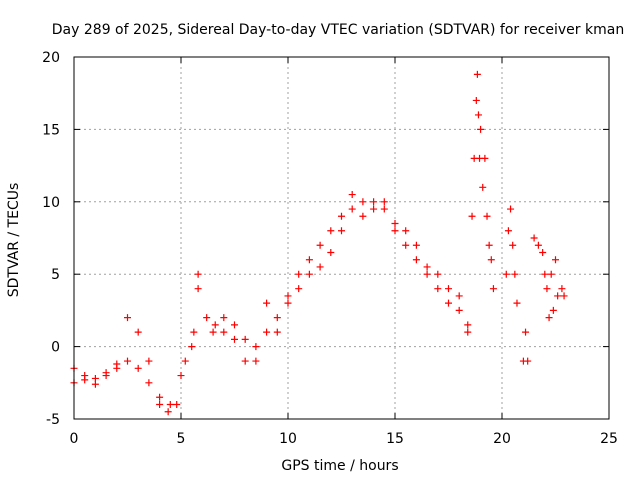 The width and height of the screenshot is (640, 480). Describe the element at coordinates (55, 275) in the screenshot. I see `y-tick-label: 5` at that location.